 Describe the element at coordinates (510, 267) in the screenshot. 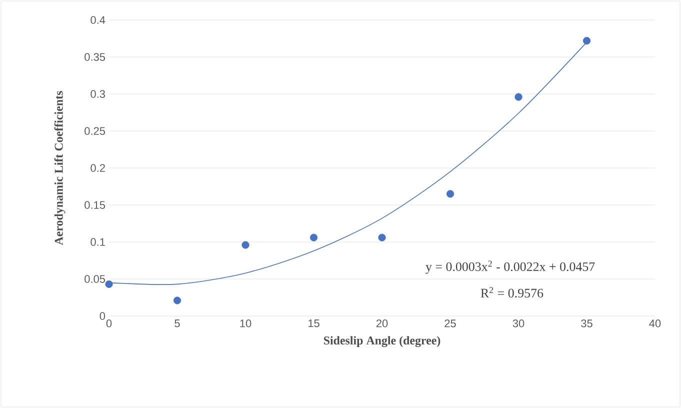

I see `annotation: y = 0.0003x$^{2}$ - 0.0022x + 0.0457` at that location.